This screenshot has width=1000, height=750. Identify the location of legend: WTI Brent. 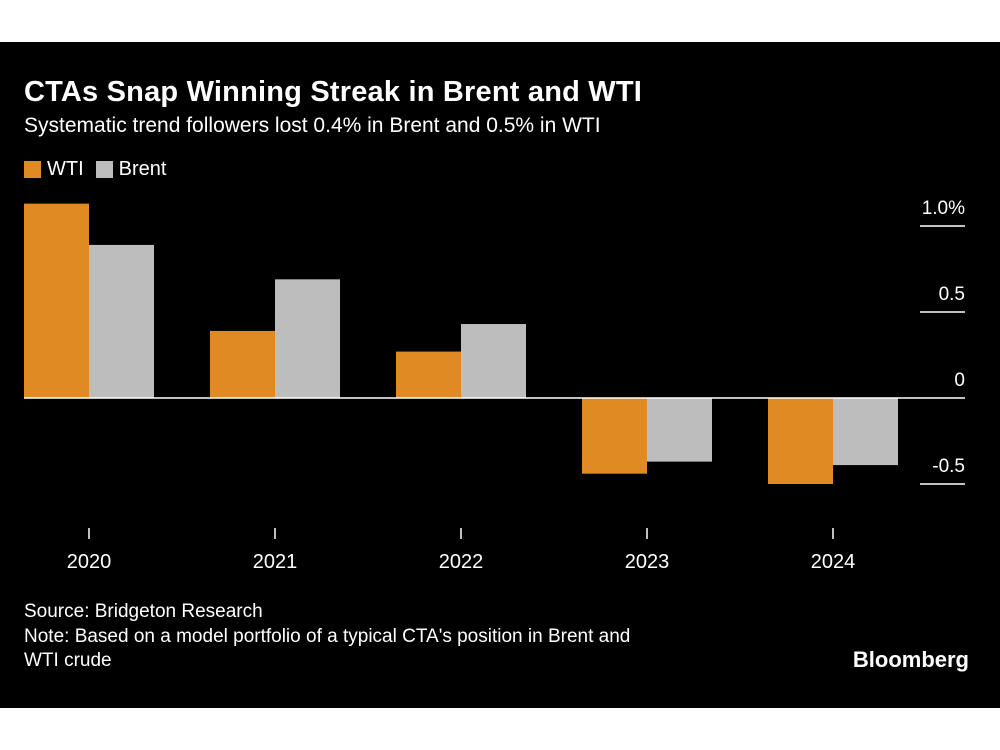
(101, 169).